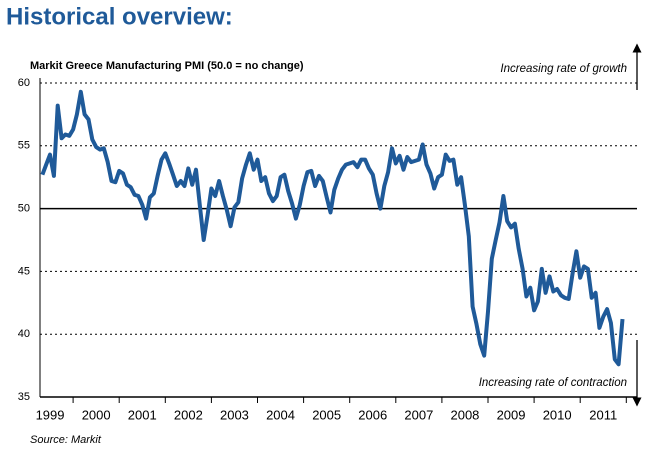  Describe the element at coordinates (553, 383) in the screenshot. I see `annotation: Increasing rate of contraction` at that location.